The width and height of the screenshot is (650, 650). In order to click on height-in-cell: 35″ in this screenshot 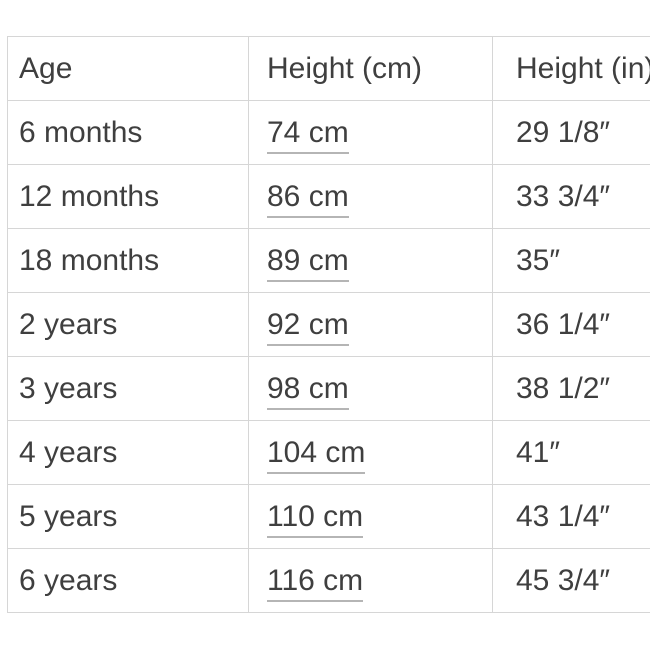, I will do `click(571, 260)`.